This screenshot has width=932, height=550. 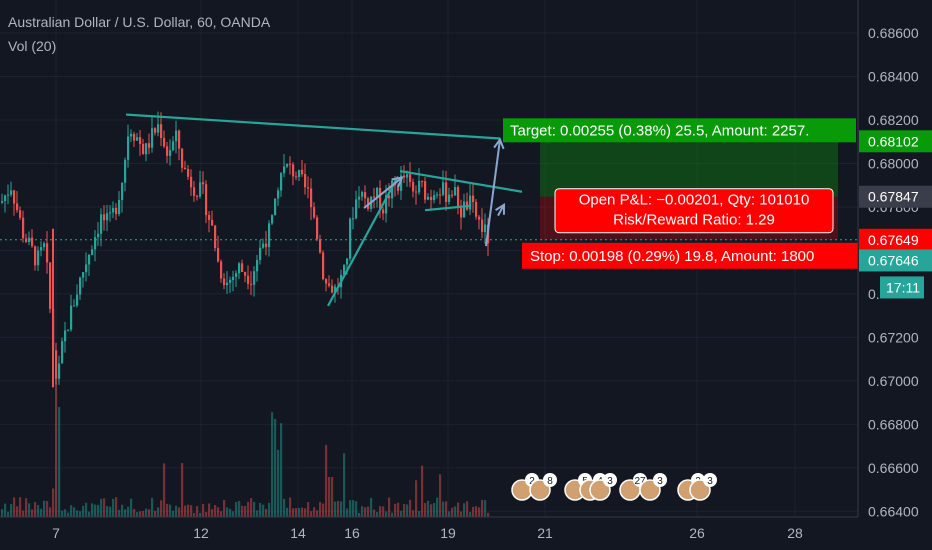 I want to click on time-tick-label: 16, so click(x=352, y=533).